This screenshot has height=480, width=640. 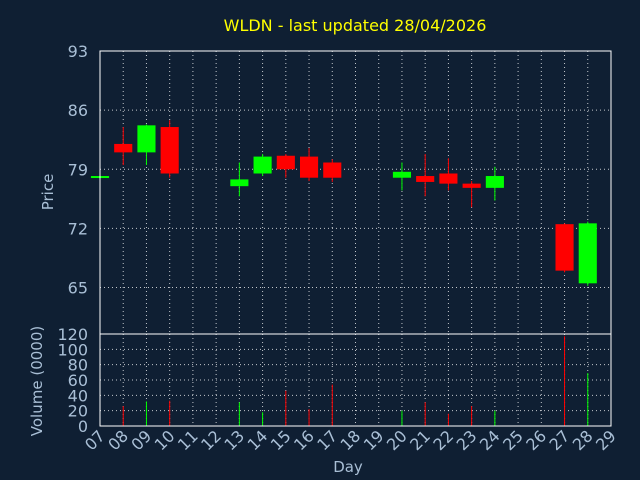 What do you see at coordinates (78, 380) in the screenshot?
I see `volume-tick-label: 60` at bounding box center [78, 380].